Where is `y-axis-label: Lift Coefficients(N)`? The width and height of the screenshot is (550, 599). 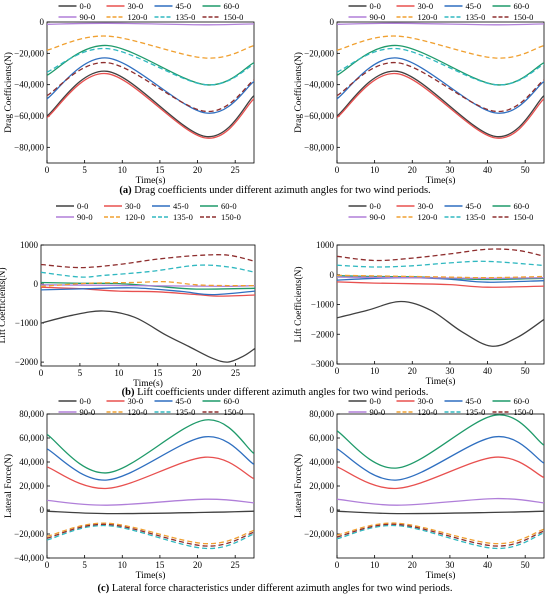 y-axis-label: Lift Coefficients(N) is located at coordinates (298, 304).